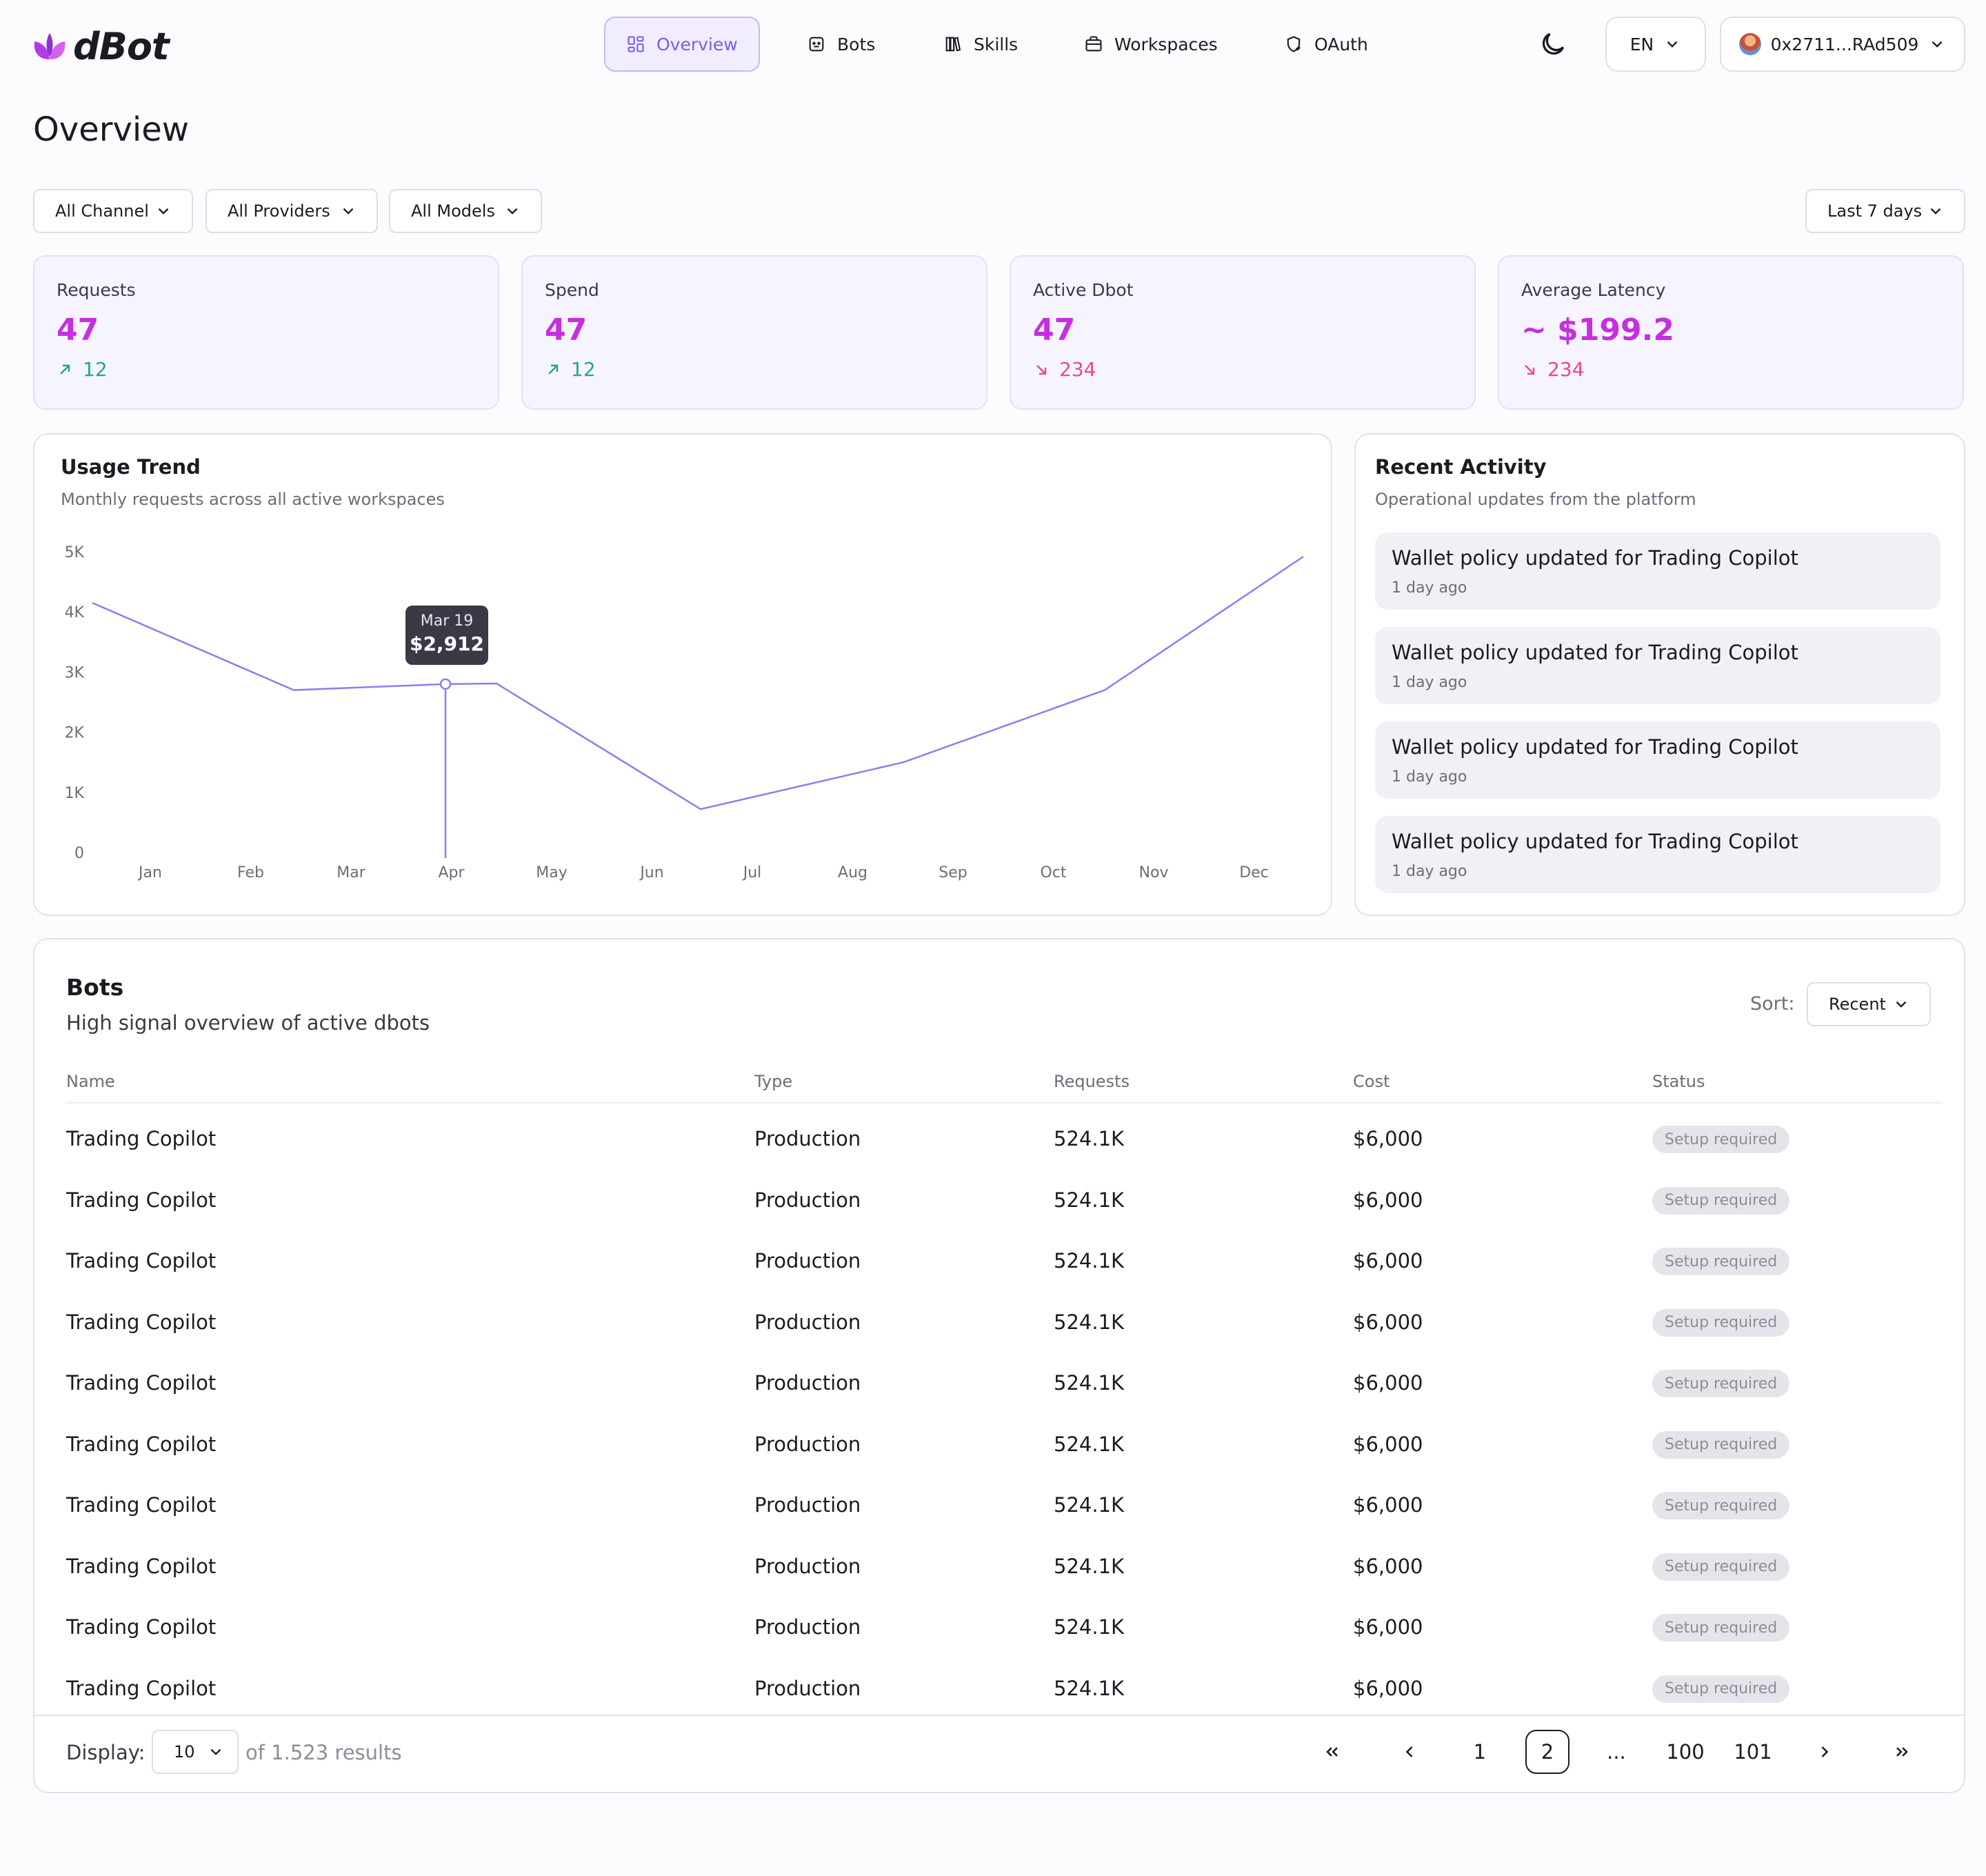 The width and height of the screenshot is (1986, 1876). What do you see at coordinates (1004, 1103) in the screenshot?
I see `table-header-divider` at bounding box center [1004, 1103].